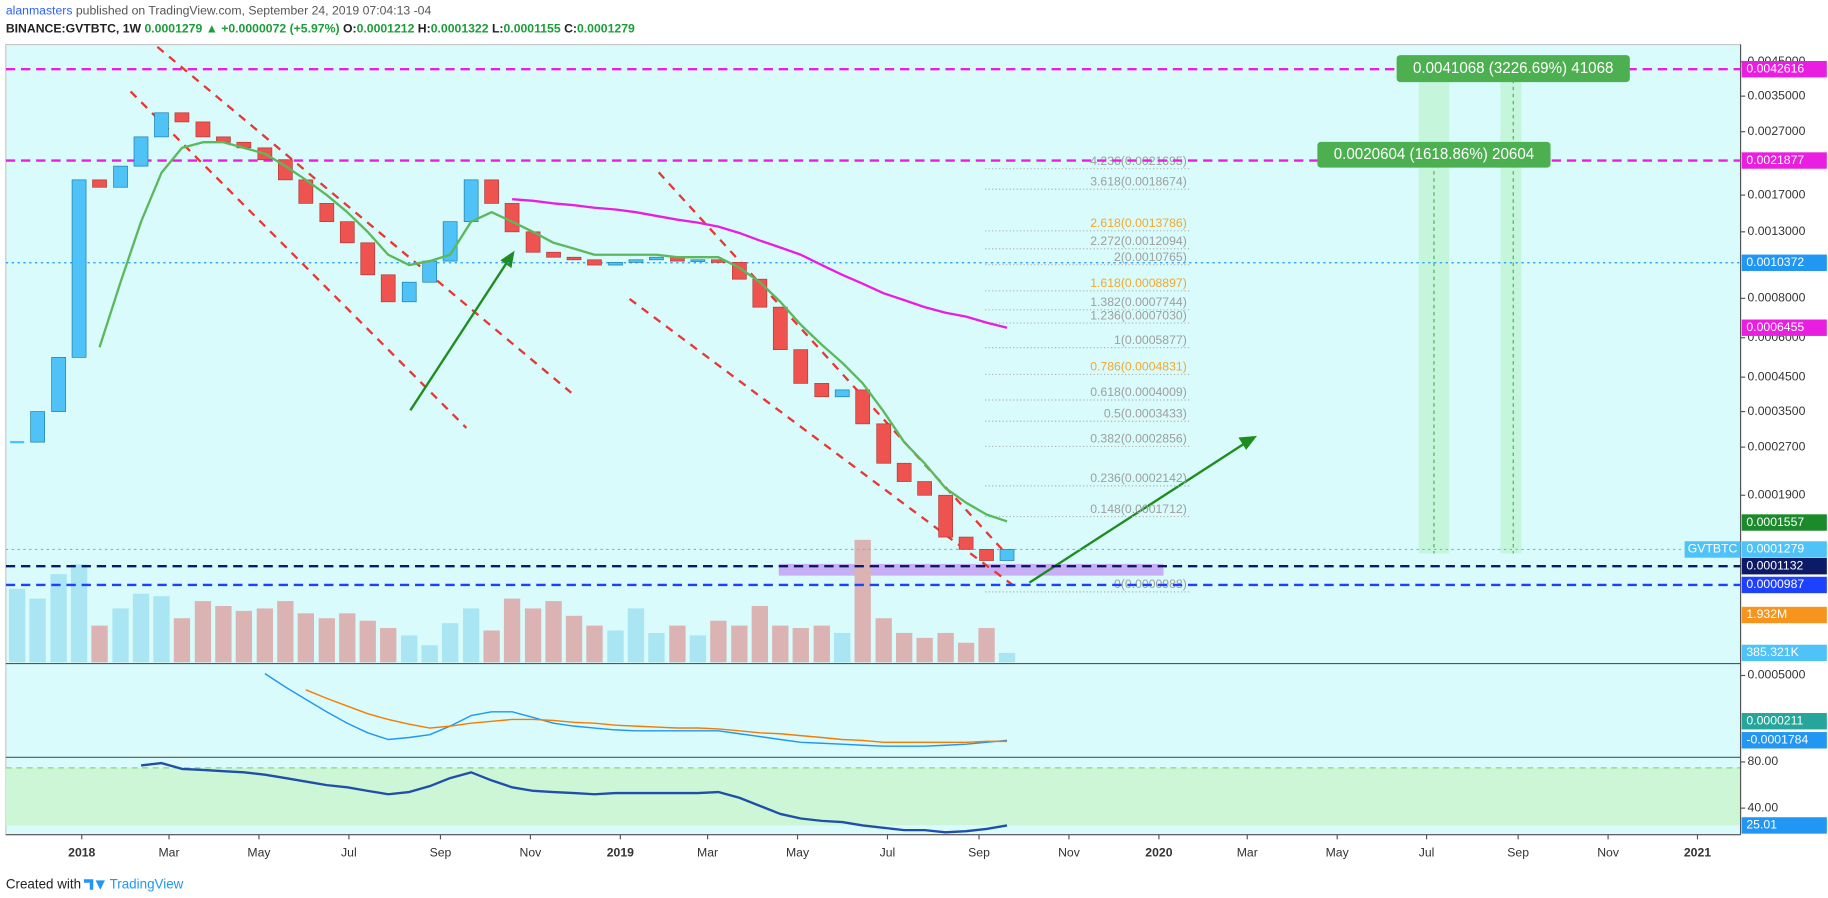  What do you see at coordinates (147, 884) in the screenshot?
I see `footer-brand: TradingView` at bounding box center [147, 884].